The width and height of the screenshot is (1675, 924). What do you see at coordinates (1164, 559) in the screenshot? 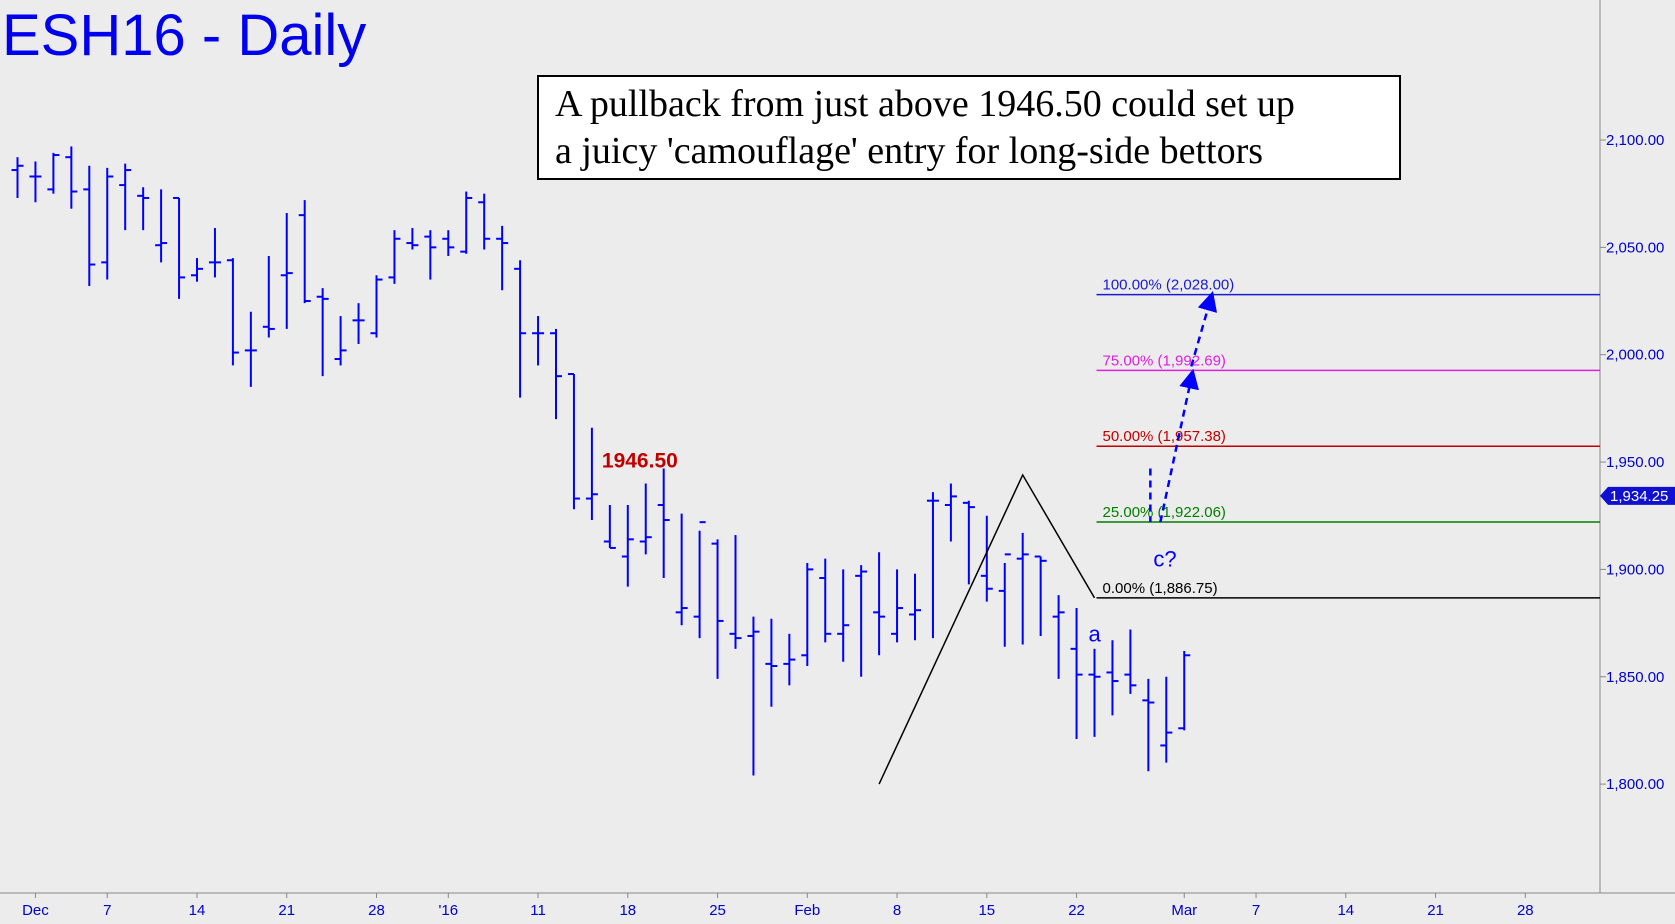
I see `wave-label-c: c?` at bounding box center [1164, 559].